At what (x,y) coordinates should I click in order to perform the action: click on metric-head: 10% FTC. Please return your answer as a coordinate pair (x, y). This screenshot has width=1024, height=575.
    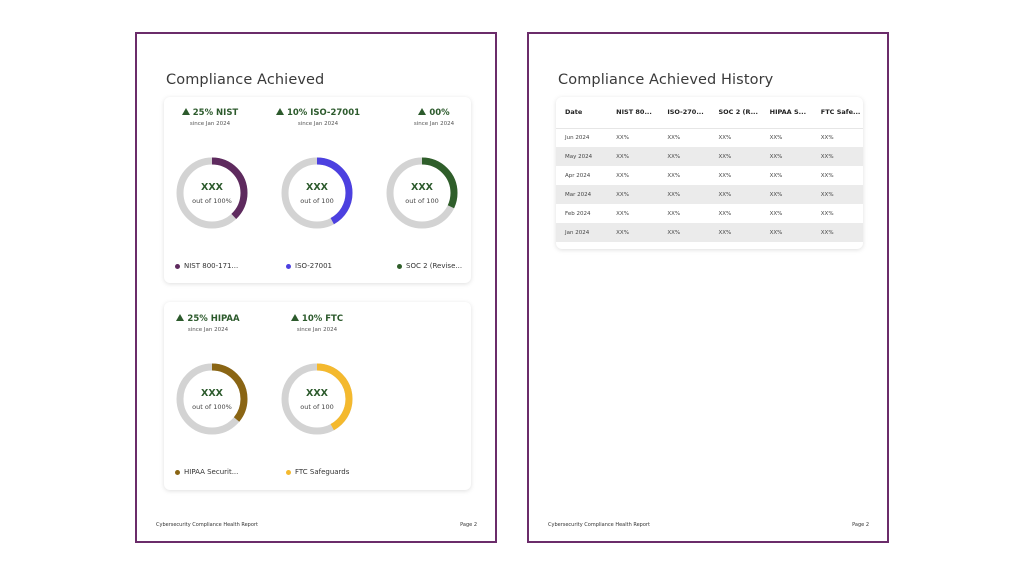
    Looking at the image, I should click on (322, 319).